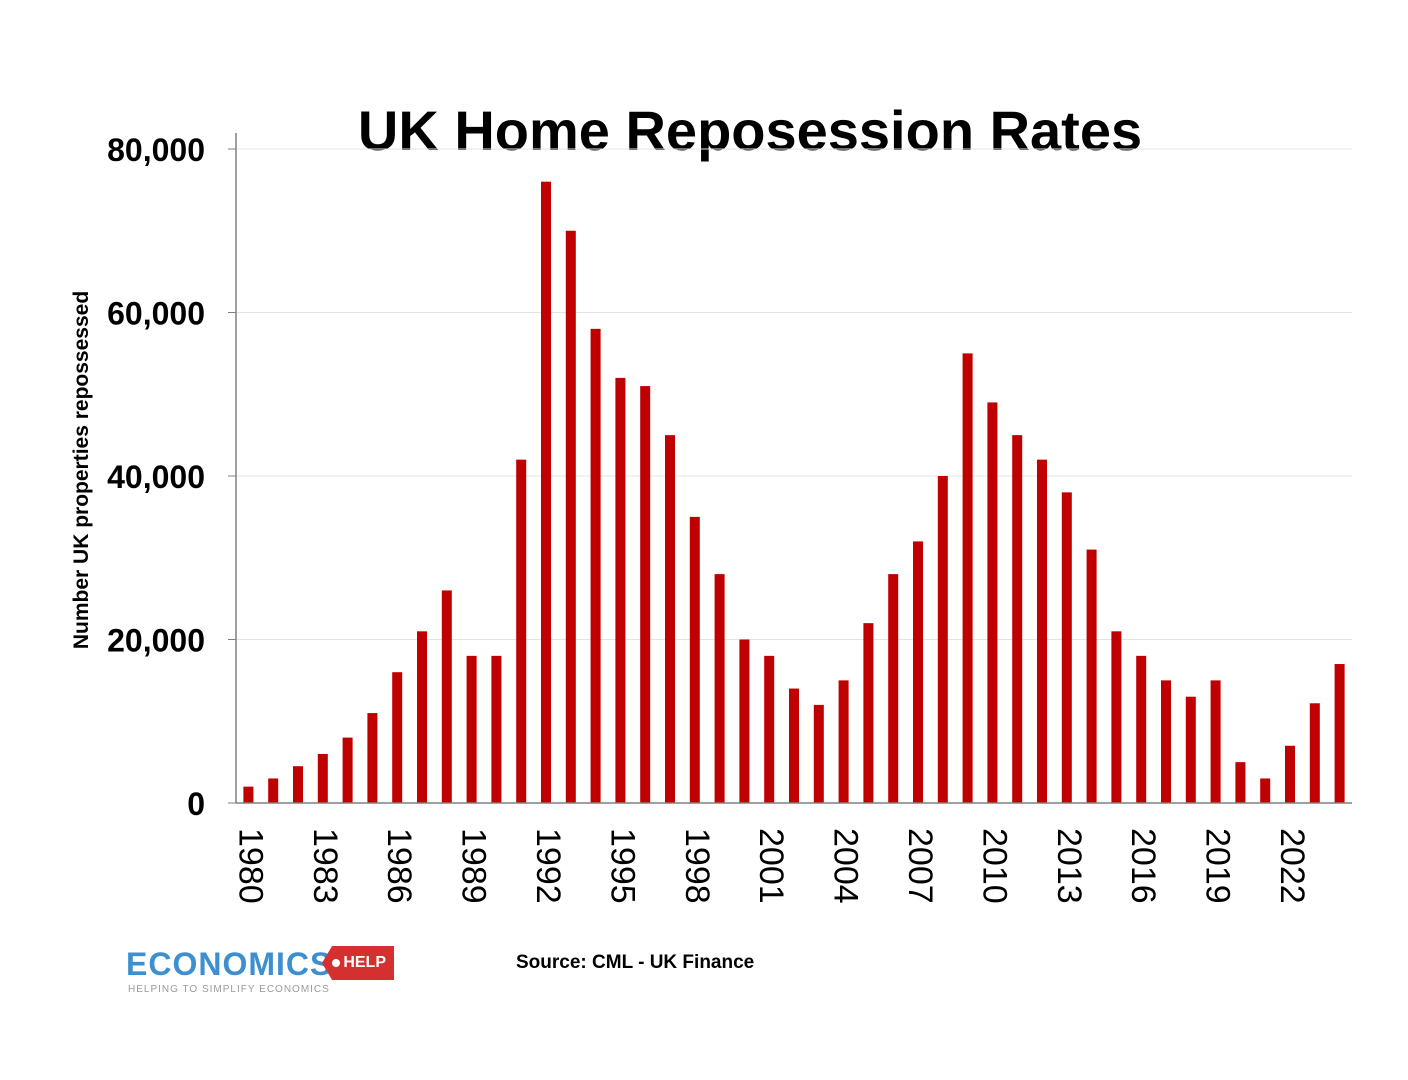  Describe the element at coordinates (645, 594) in the screenshot. I see `bar-1996` at that location.